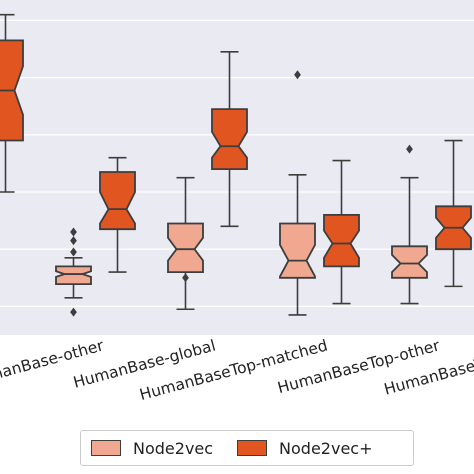 This screenshot has height=474, width=474. Describe the element at coordinates (252, 448) in the screenshot. I see `legend-swatch-node2vec-plus` at that location.